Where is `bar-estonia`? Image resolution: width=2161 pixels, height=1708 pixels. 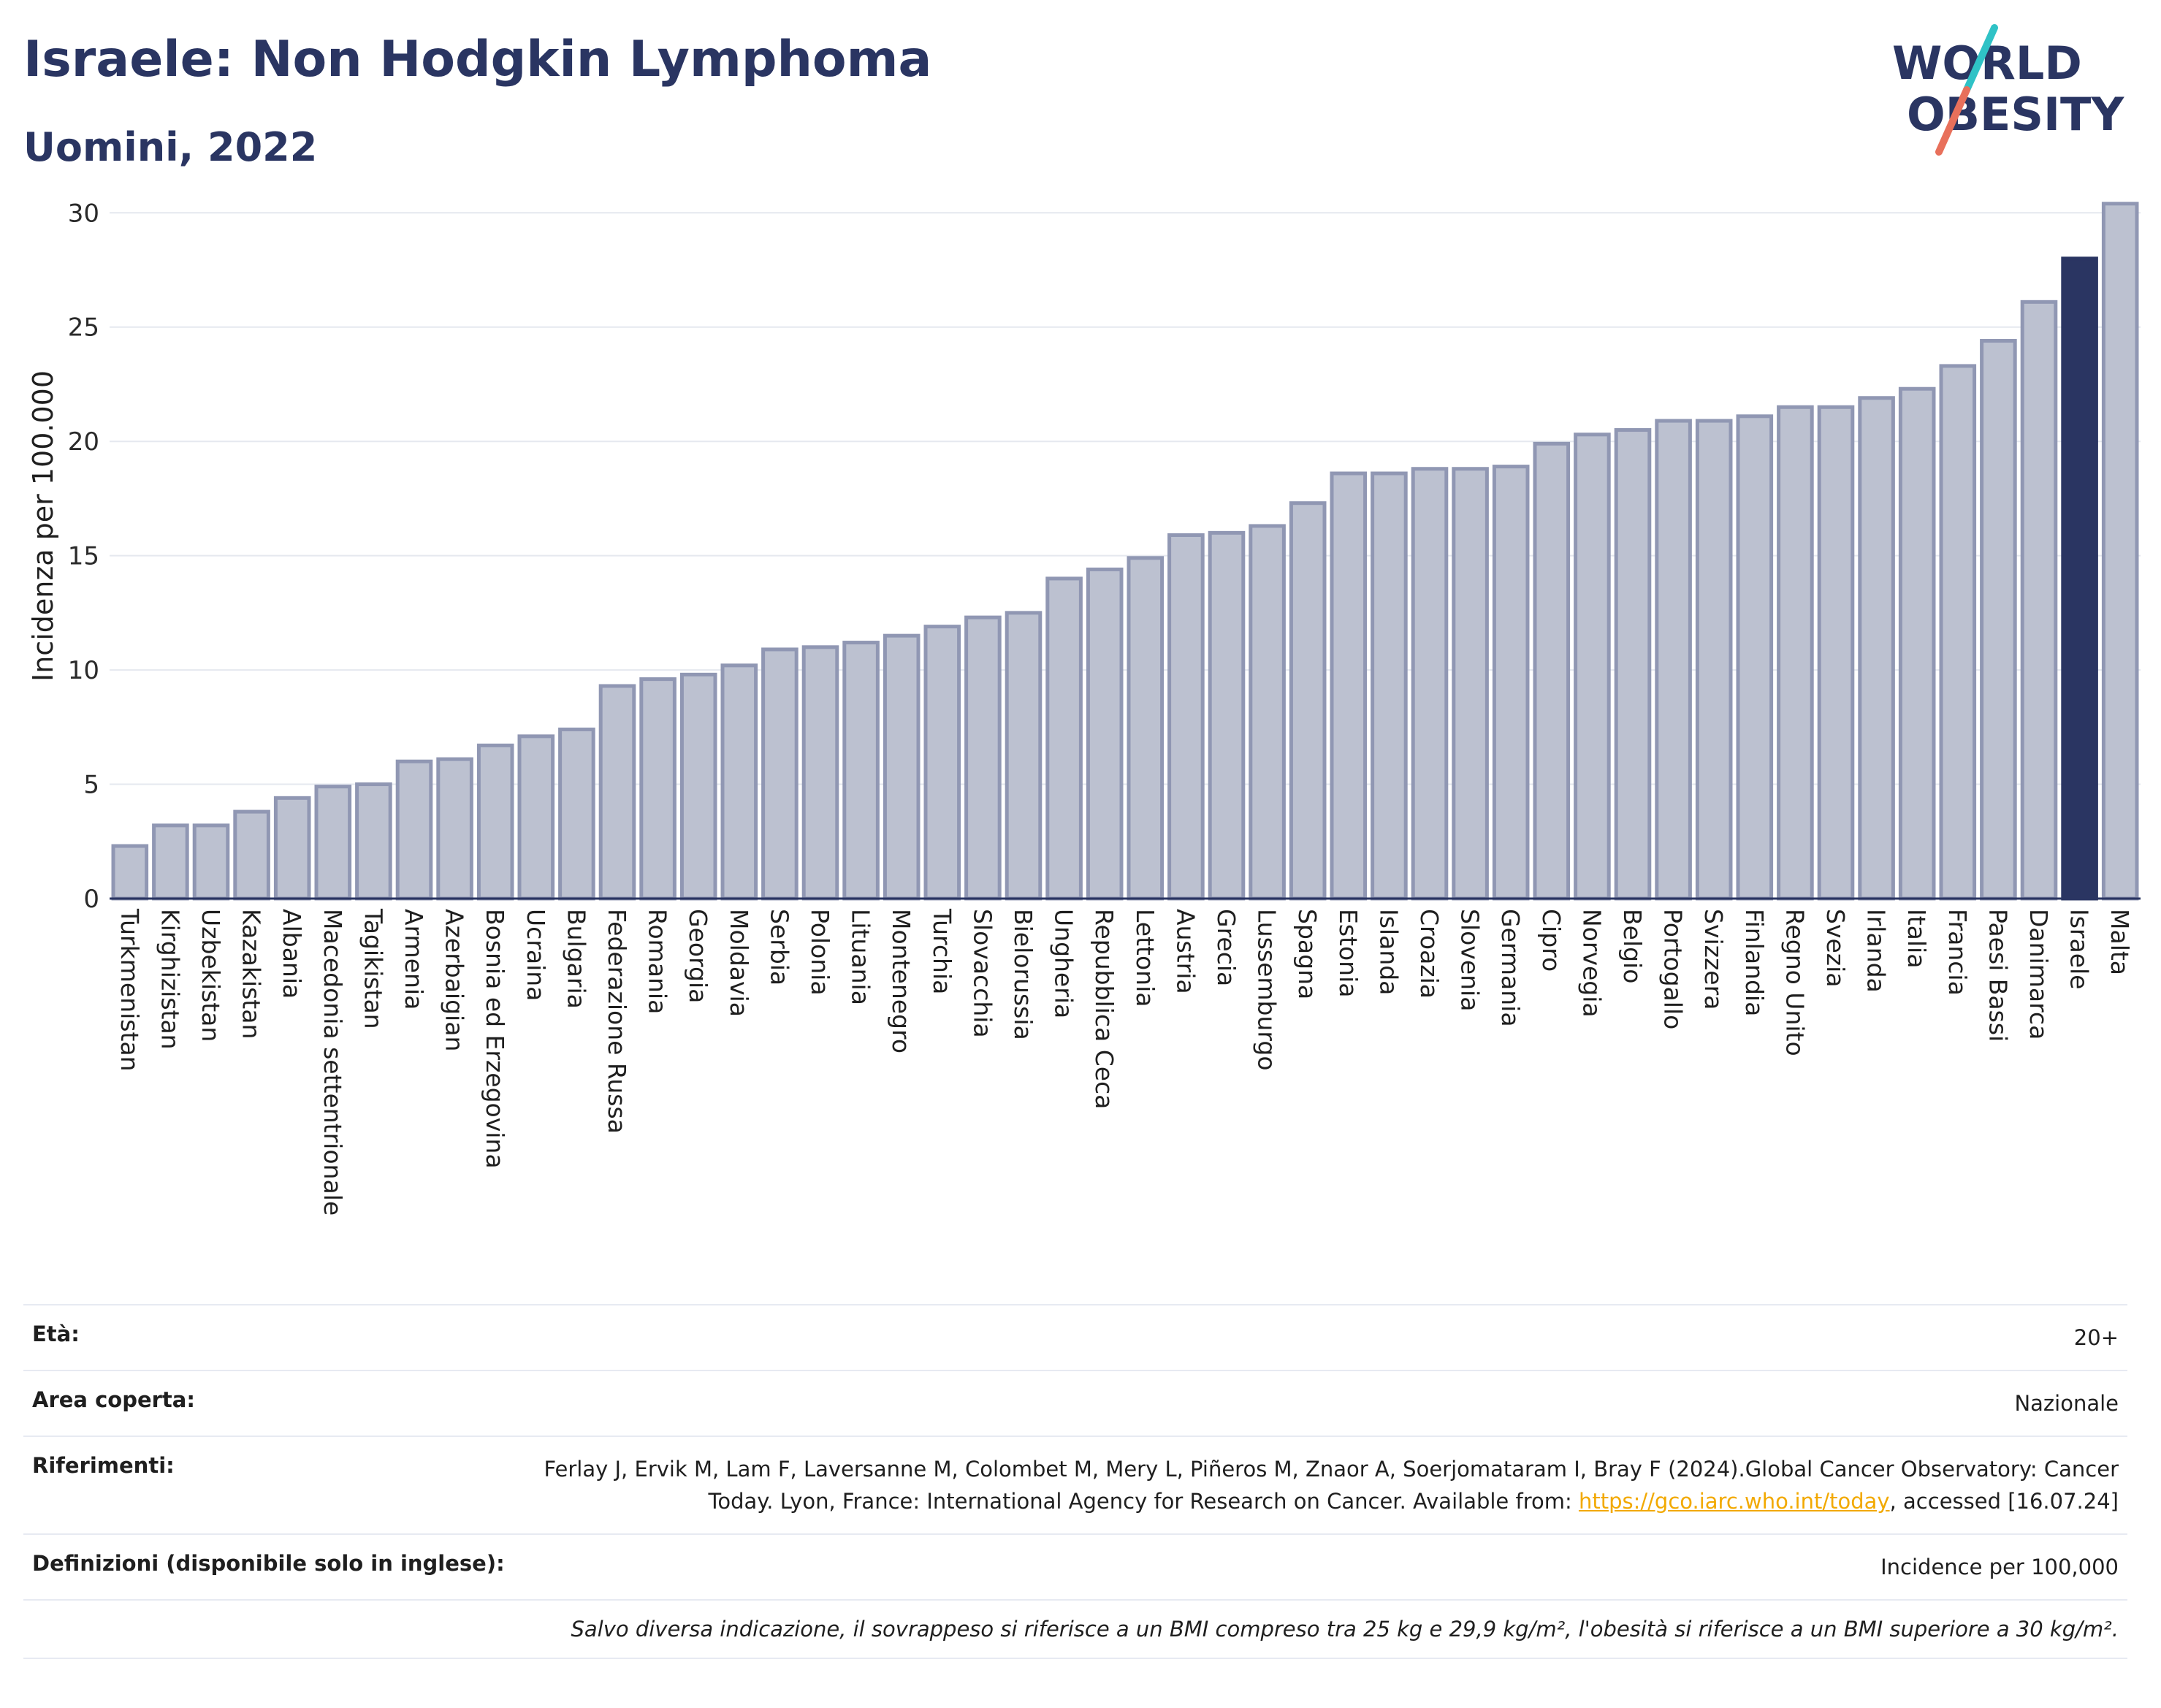
bar-estonia is located at coordinates (1349, 686).